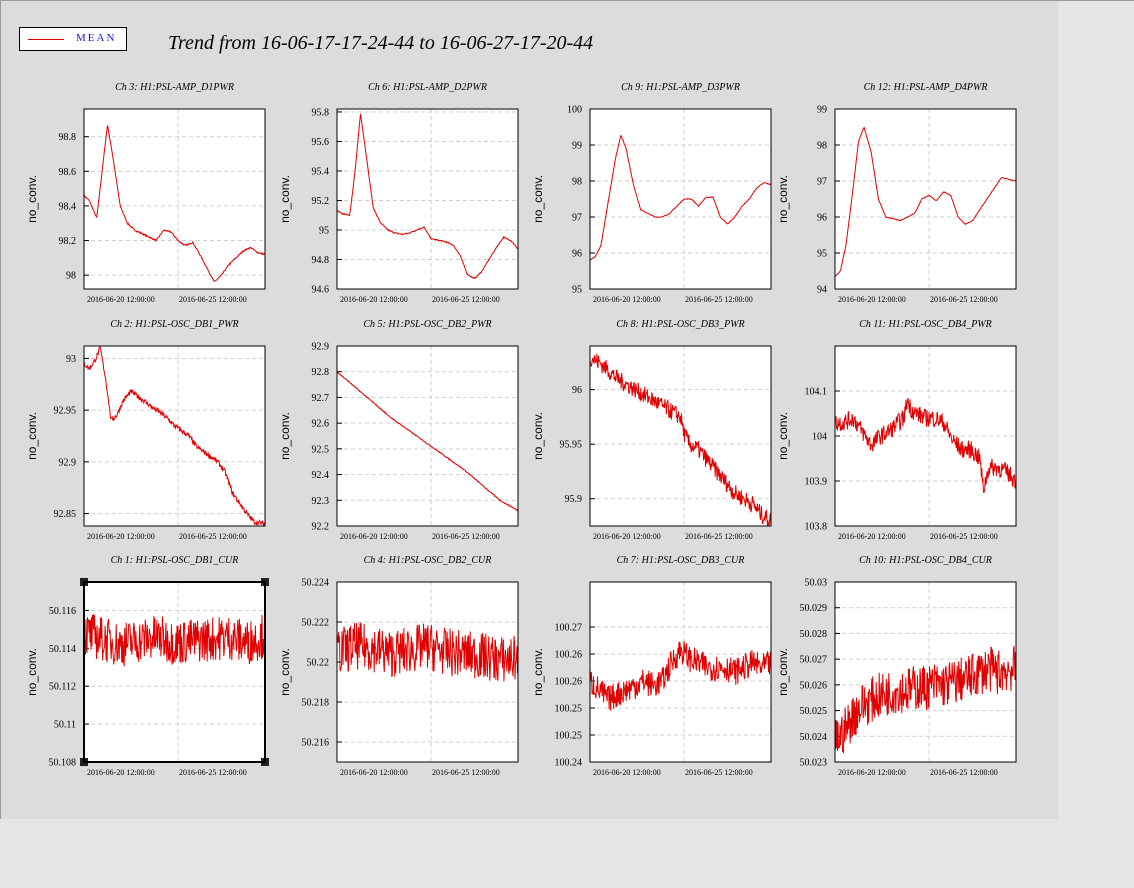 This screenshot has width=1134, height=888. I want to click on y-tick-label: 92.5, so click(321, 449).